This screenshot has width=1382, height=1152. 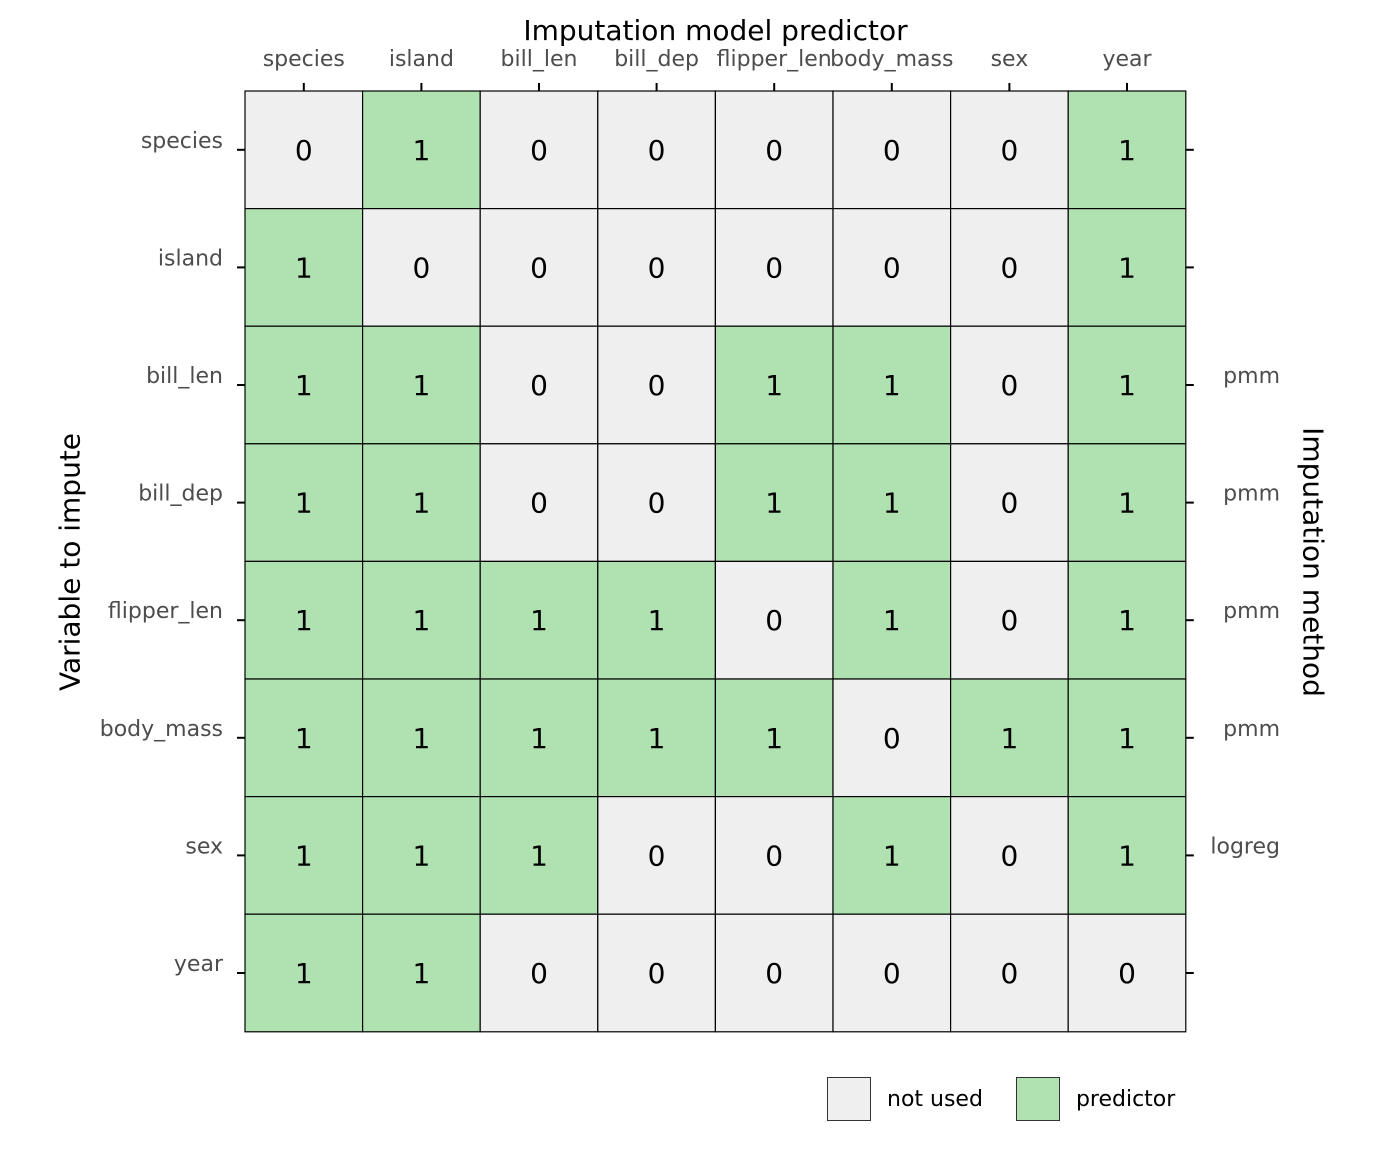 What do you see at coordinates (1010, 59) in the screenshot?
I see `x-tick-label-sex: sex` at bounding box center [1010, 59].